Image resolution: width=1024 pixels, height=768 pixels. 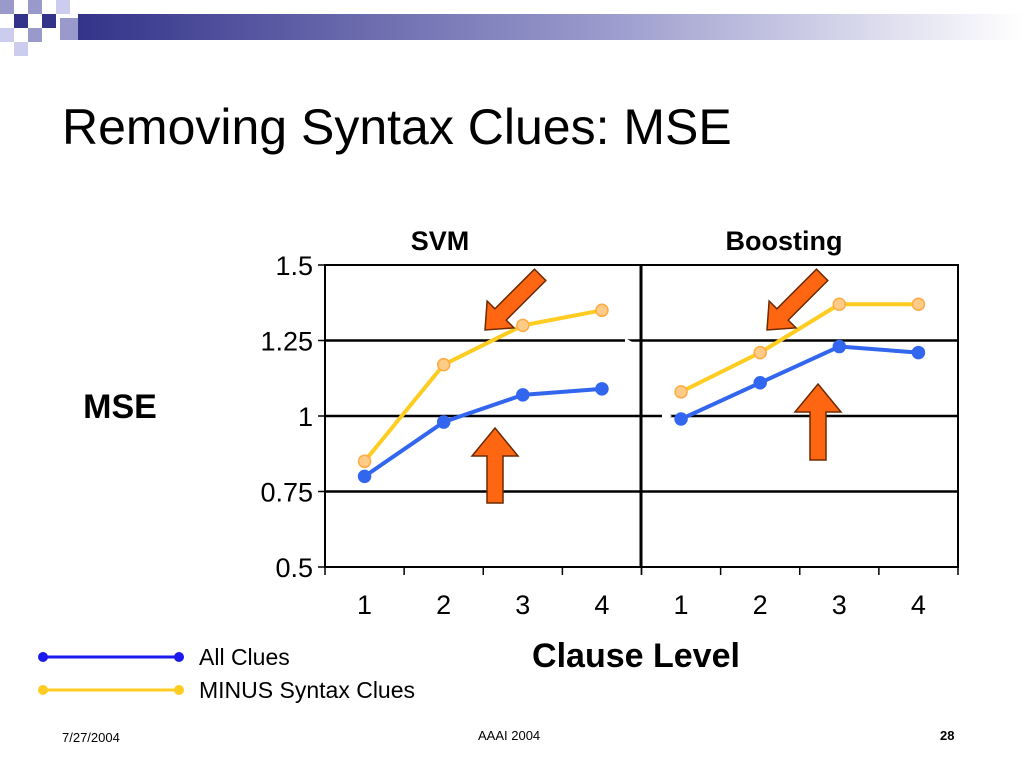 I want to click on footer-date: 7/27/2004, so click(x=91, y=737).